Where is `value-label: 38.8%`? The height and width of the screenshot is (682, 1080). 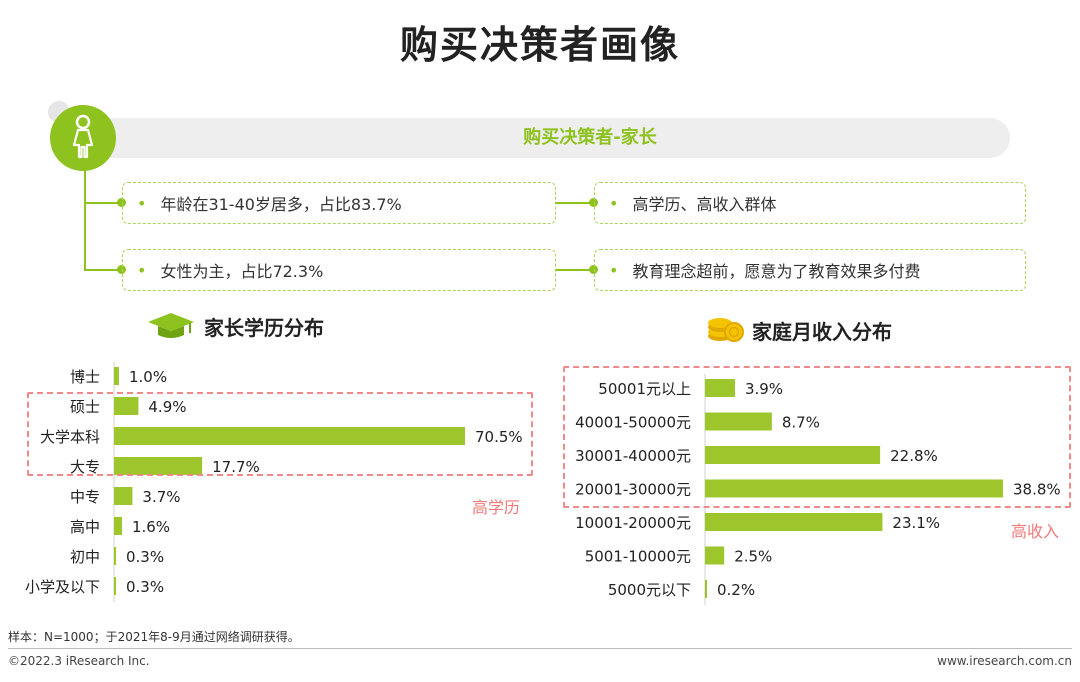 value-label: 38.8% is located at coordinates (1037, 490).